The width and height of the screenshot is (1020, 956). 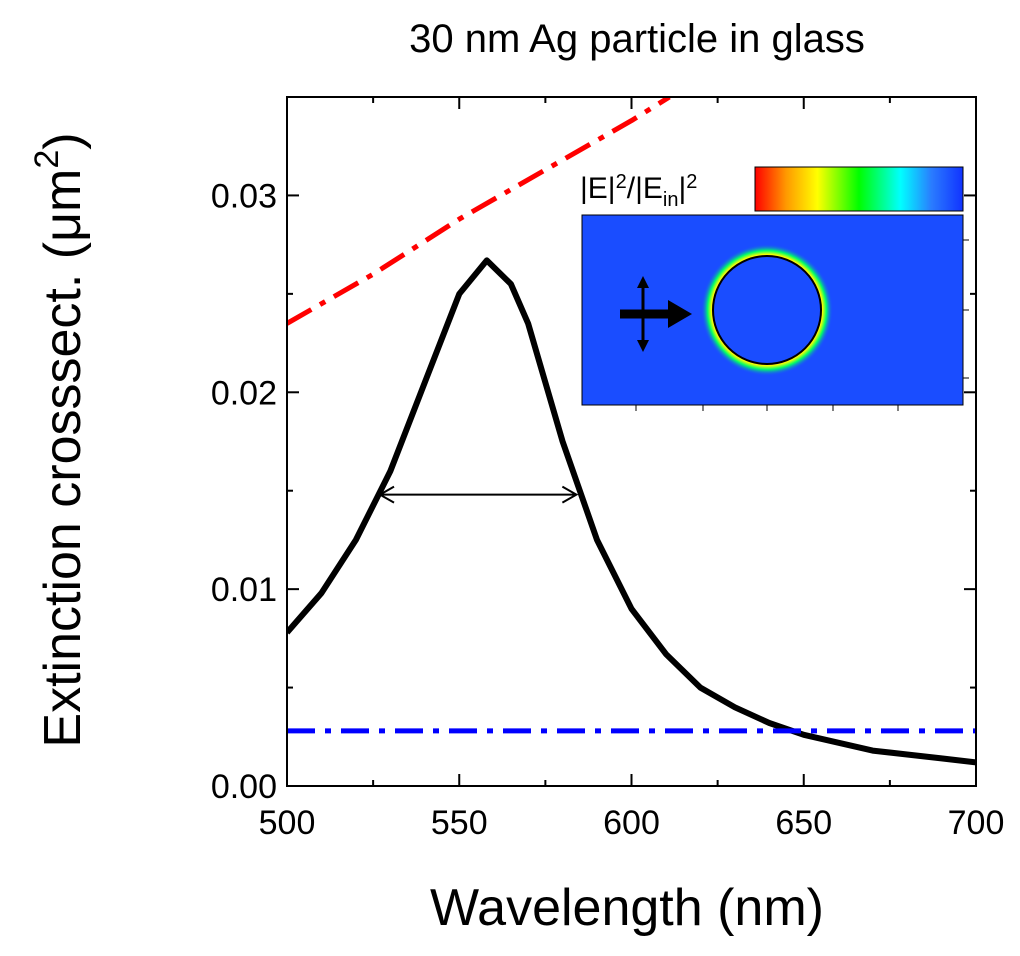 I want to click on inset-label-part: in, so click(x=671, y=200).